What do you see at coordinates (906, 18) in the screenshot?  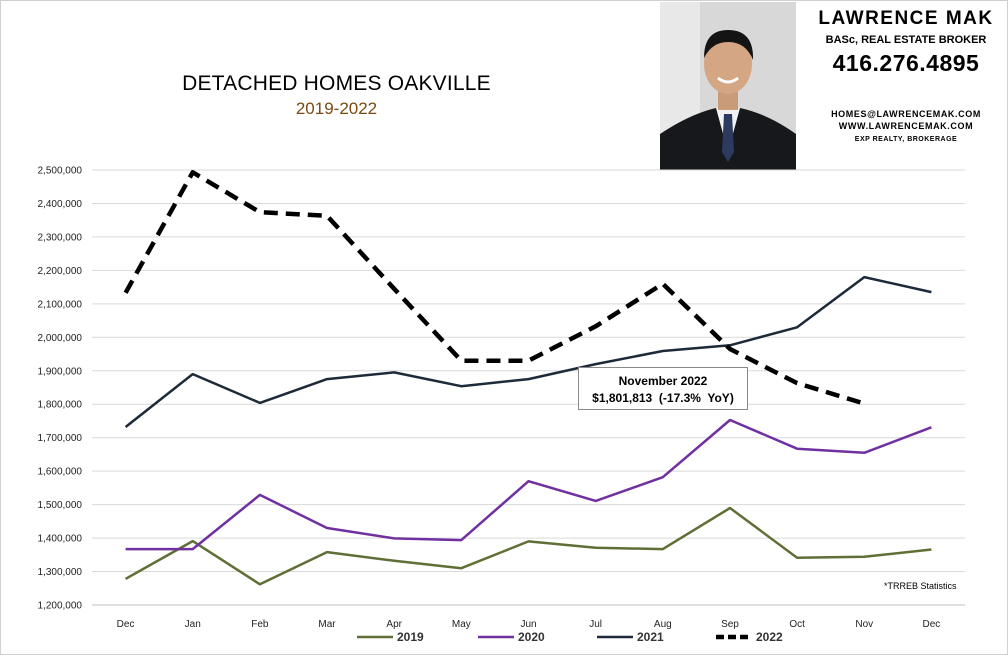 I see `agent-name: LAWRENCE MAK` at bounding box center [906, 18].